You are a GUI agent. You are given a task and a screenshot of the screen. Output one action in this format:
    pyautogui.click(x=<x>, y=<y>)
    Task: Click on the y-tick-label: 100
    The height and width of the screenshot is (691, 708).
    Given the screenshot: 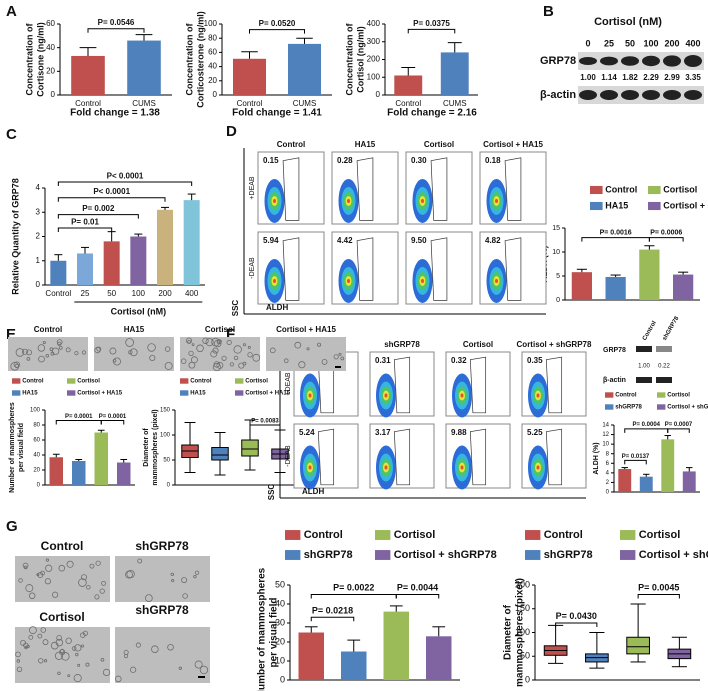 What is the action you would take?
    pyautogui.click(x=522, y=632)
    